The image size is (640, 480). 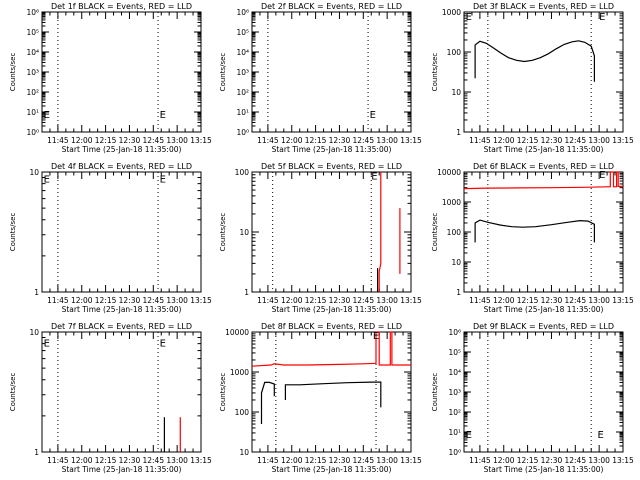 I want to click on lld-series-line, so click(x=331, y=349).